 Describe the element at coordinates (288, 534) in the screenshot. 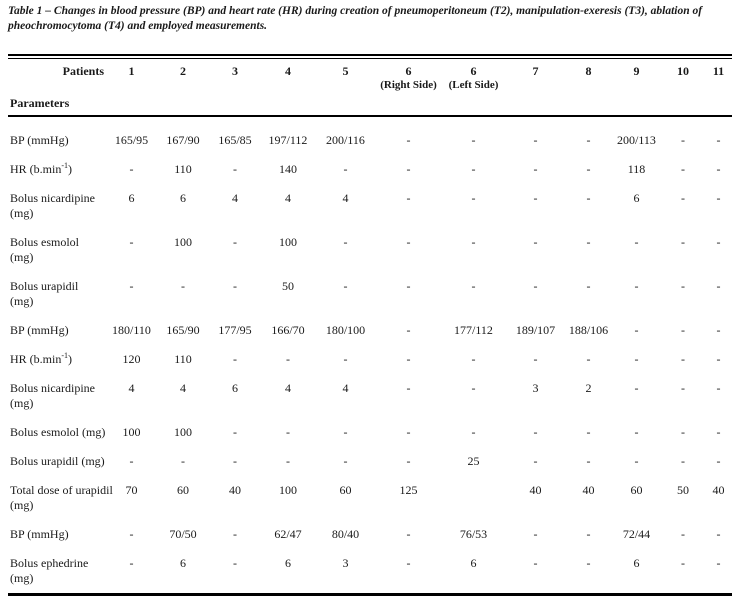

I see `cell-value: 62/47` at that location.